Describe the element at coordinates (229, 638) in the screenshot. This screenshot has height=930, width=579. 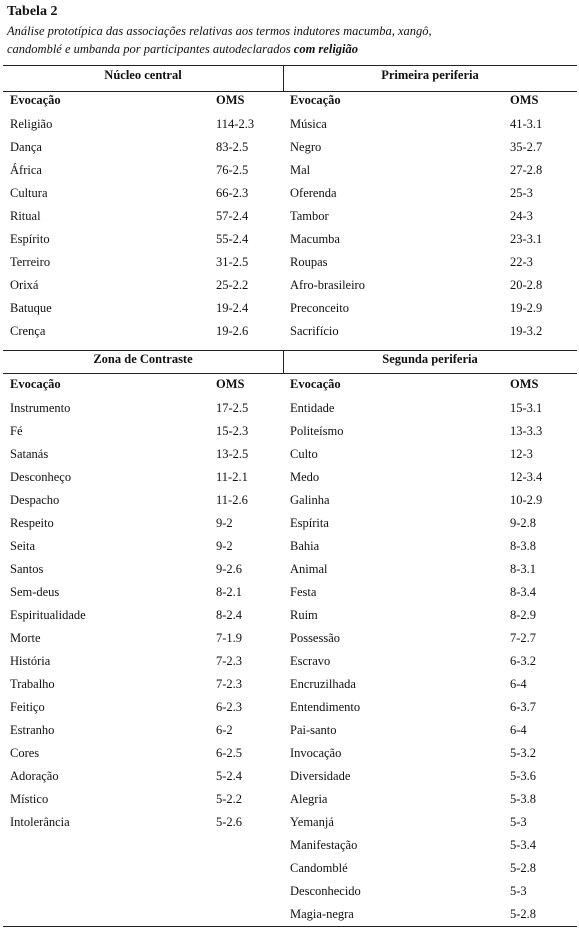
I see `oms-cell: 7-1.9` at that location.